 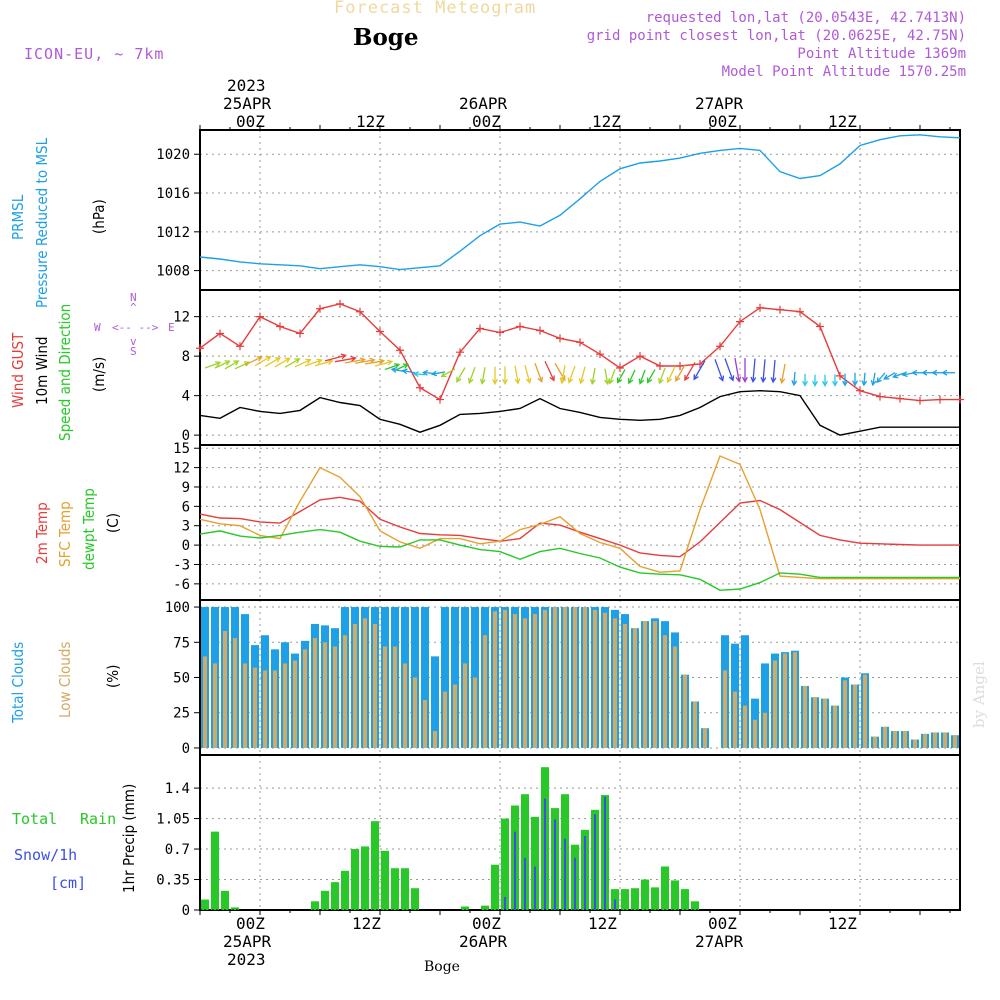 I want to click on bottom-hour-label: 12Z, so click(x=842, y=923).